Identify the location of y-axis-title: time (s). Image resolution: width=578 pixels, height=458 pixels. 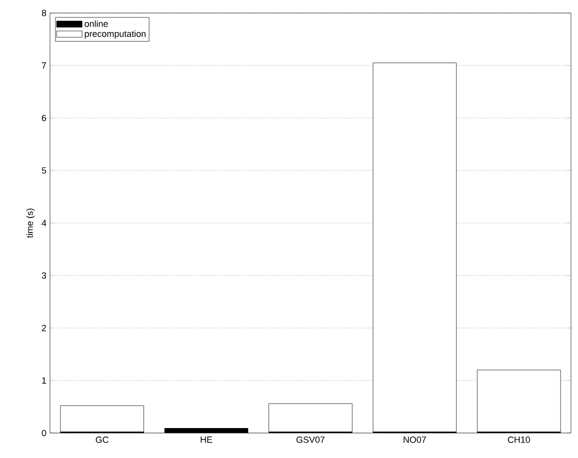
(30, 223).